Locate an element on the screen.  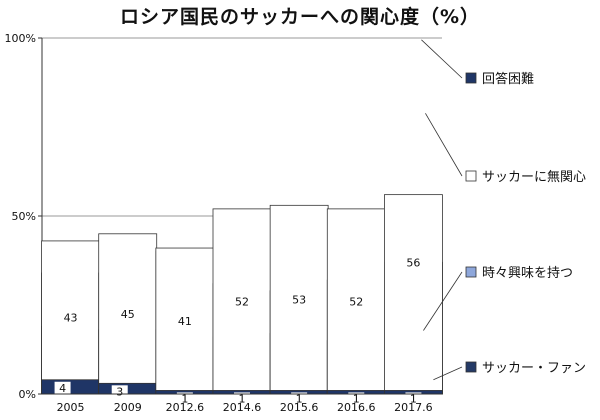
x-tick-label: 2017.6 is located at coordinates (413, 407).